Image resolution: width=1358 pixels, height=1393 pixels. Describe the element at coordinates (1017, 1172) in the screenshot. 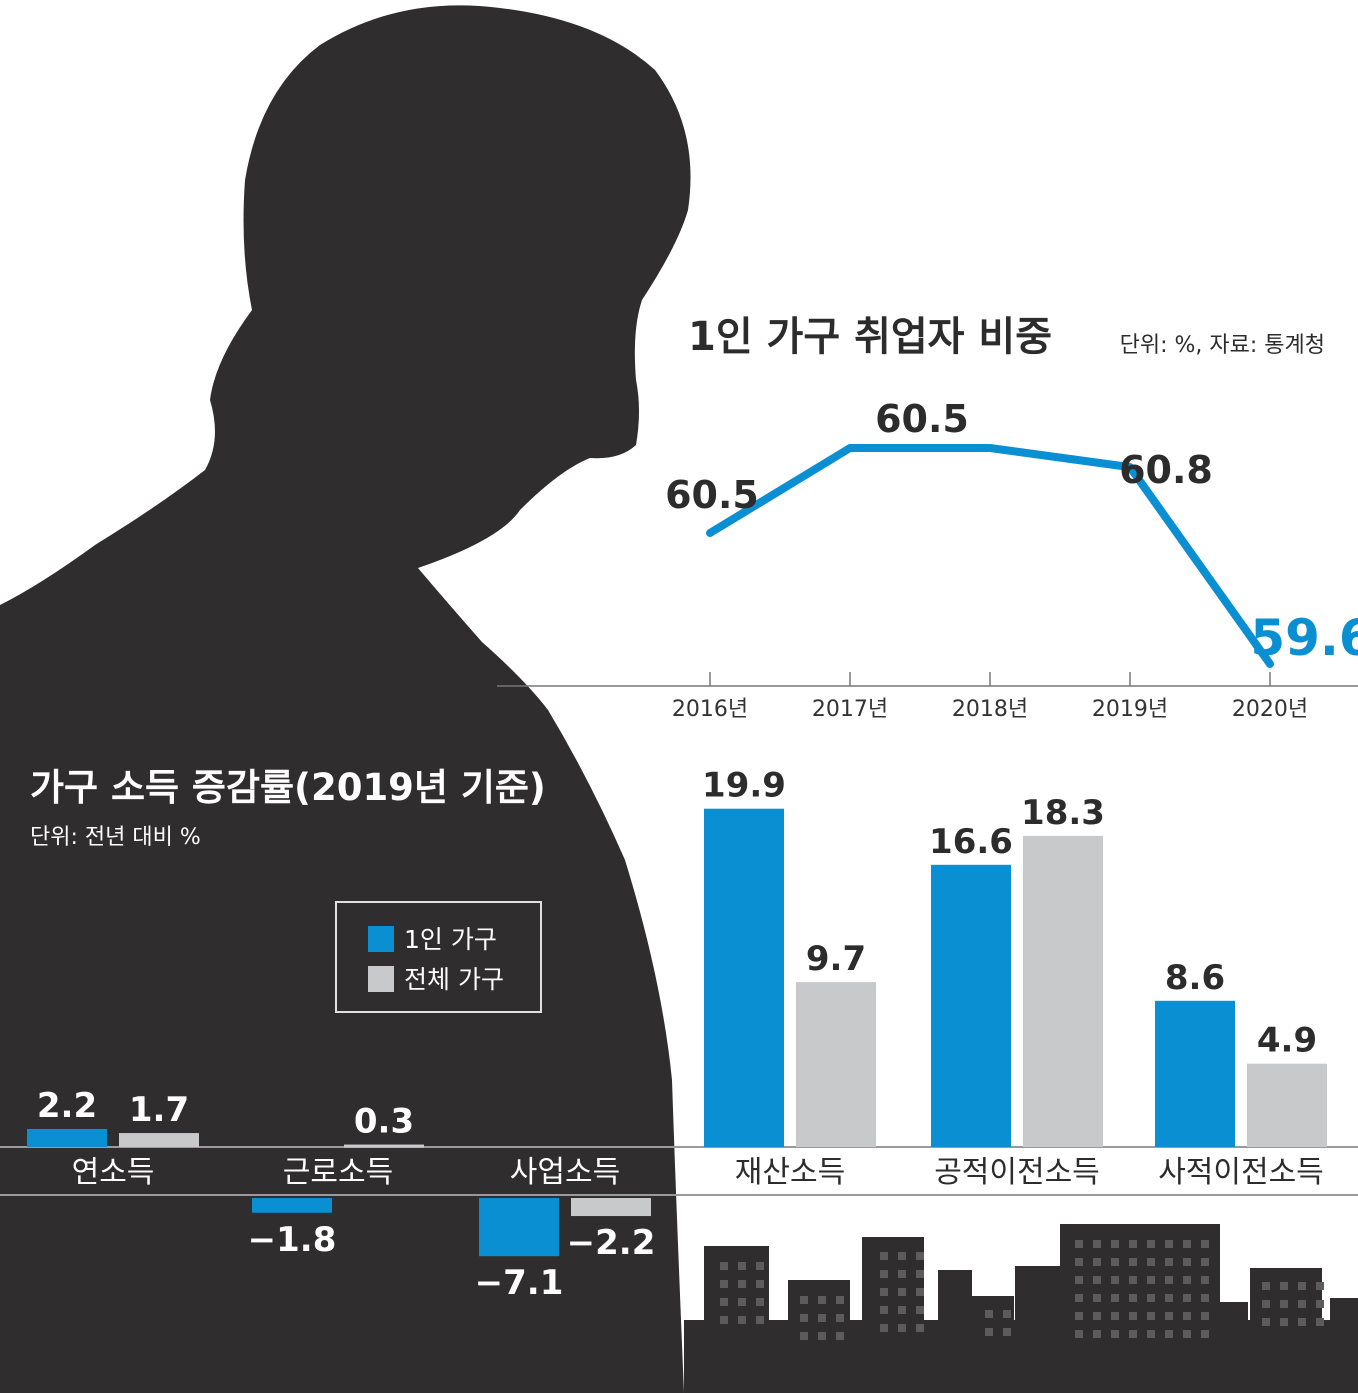

I see `income-category-label: 공적이전소득` at that location.